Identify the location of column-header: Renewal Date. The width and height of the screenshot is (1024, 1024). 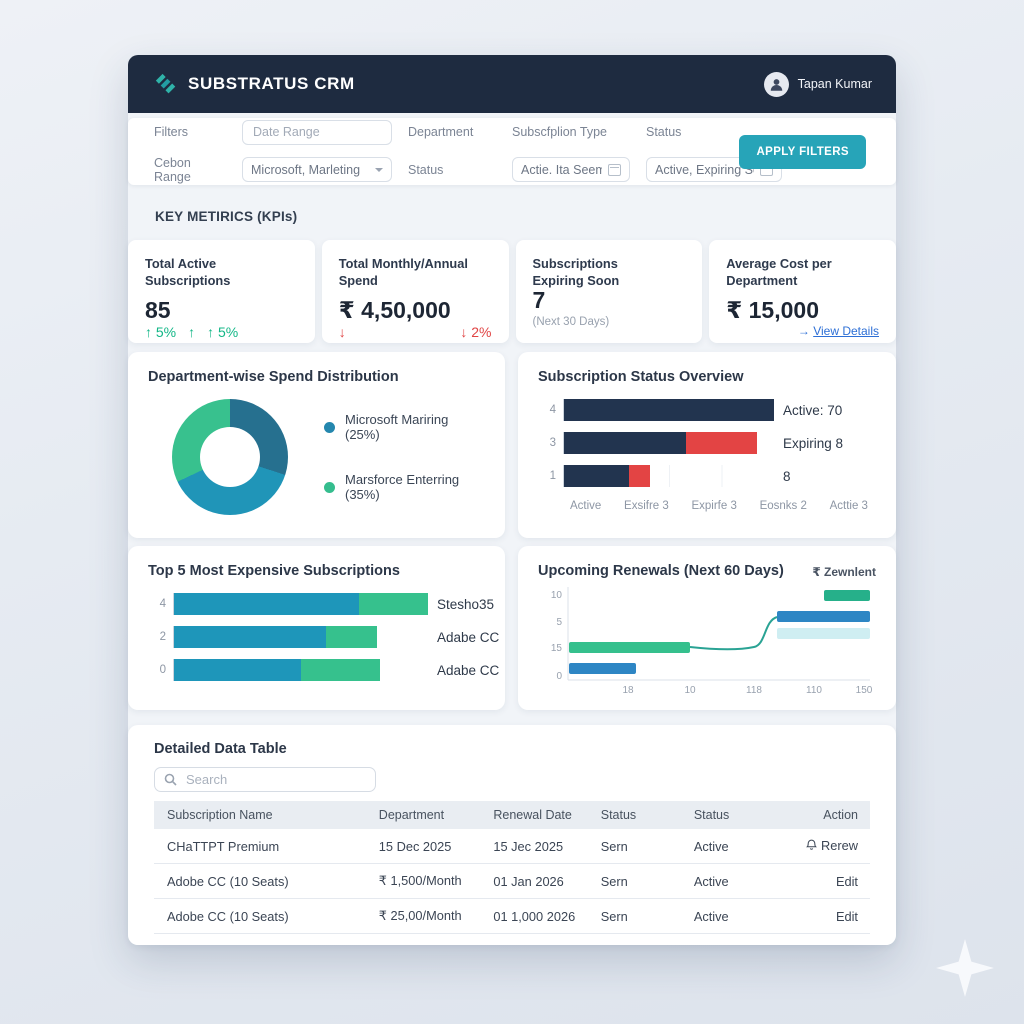
(537, 815).